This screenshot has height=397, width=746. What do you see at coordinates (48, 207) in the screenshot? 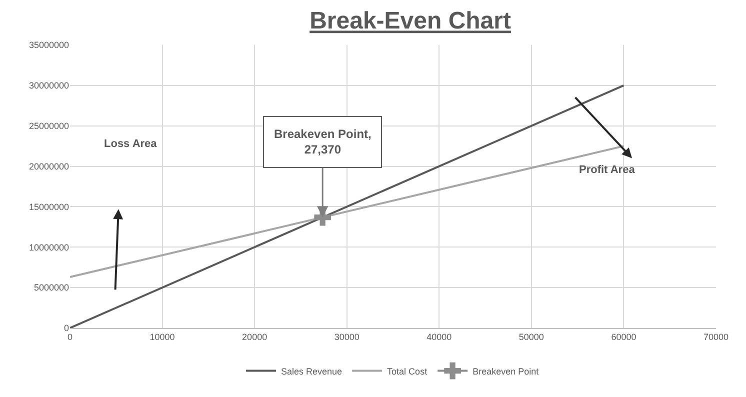
I see `y-tick-label: 15000000` at bounding box center [48, 207].